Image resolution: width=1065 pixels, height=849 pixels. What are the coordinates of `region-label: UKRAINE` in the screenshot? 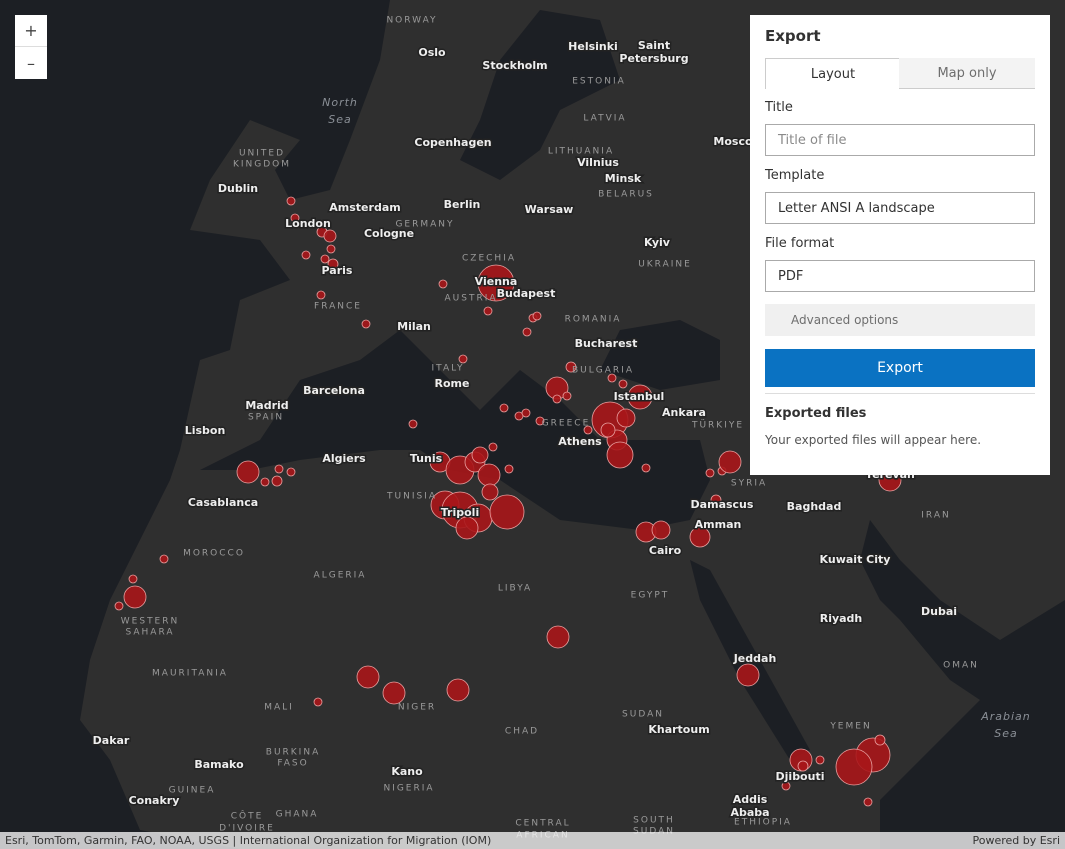 It's located at (665, 265).